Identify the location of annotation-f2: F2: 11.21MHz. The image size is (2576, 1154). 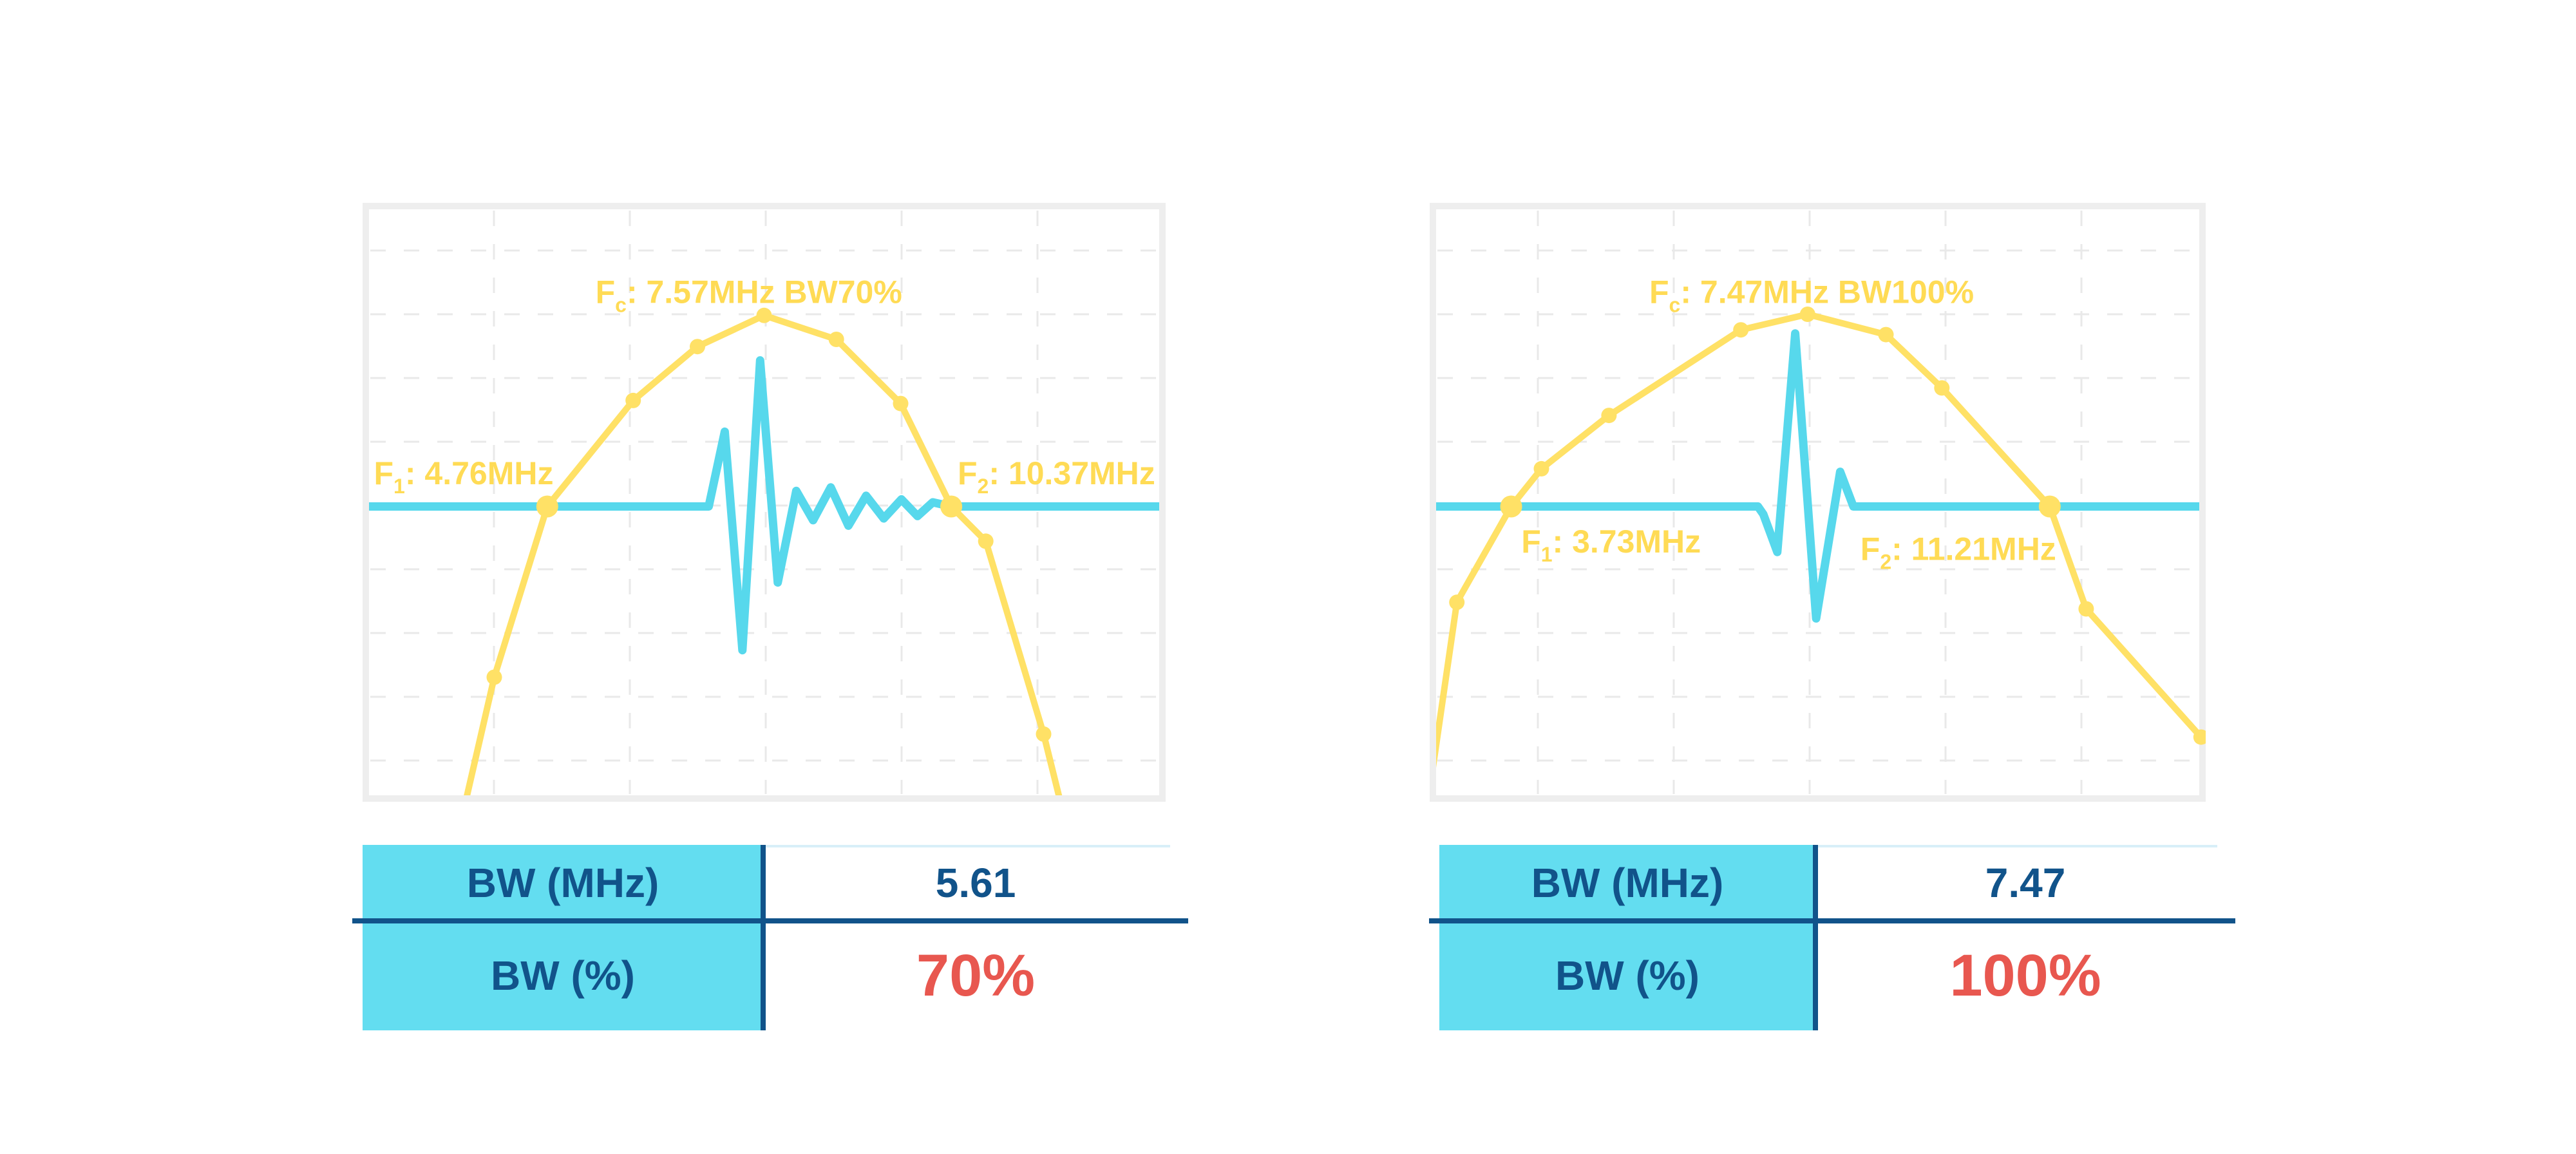
(1958, 552).